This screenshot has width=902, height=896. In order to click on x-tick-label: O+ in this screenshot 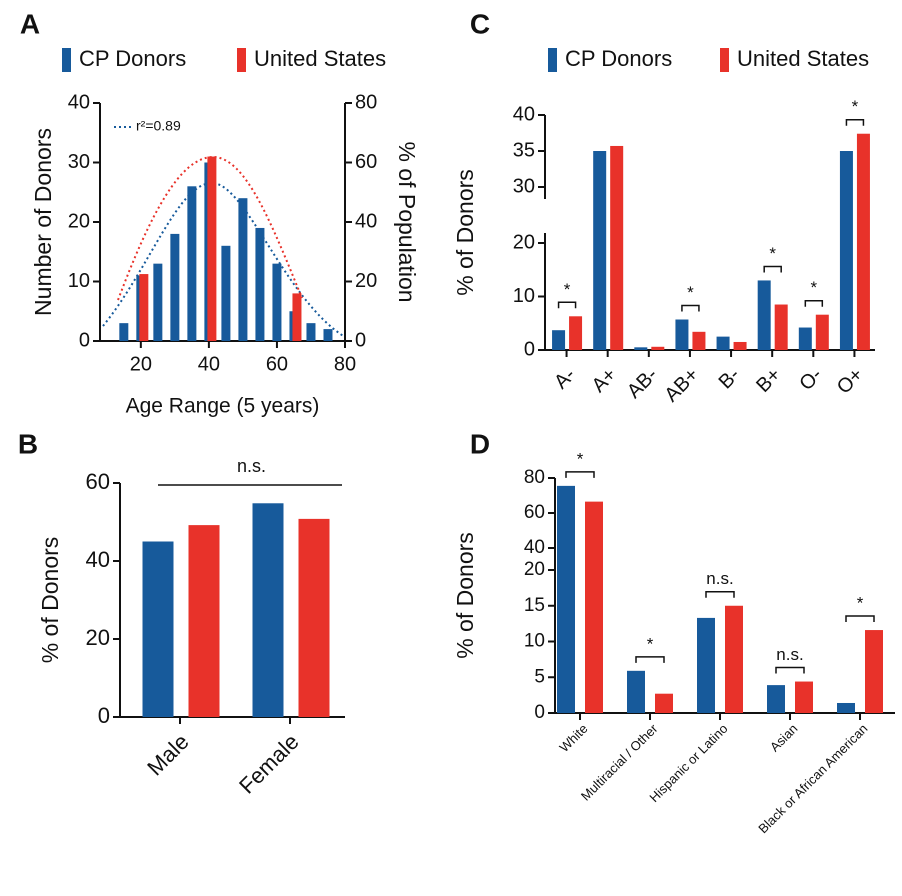, I will do `click(850, 381)`.